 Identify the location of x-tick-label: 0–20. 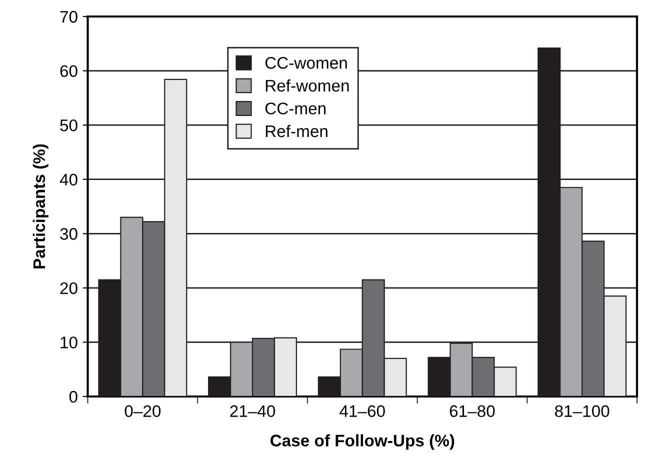
(142, 411).